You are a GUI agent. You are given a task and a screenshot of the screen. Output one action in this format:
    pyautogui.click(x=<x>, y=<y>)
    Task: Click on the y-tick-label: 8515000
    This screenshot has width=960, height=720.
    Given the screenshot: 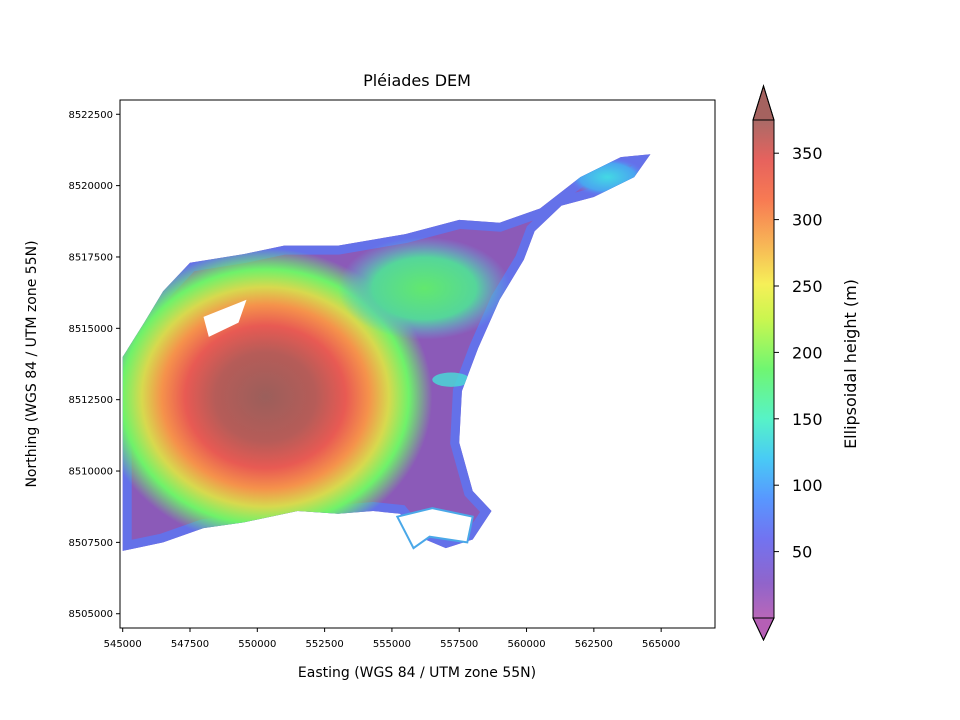 What is the action you would take?
    pyautogui.click(x=90, y=329)
    